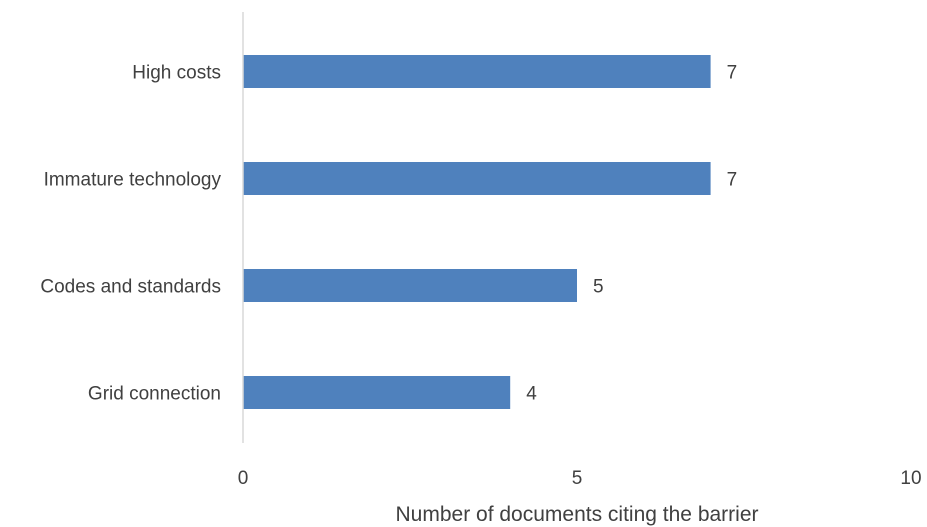 The width and height of the screenshot is (927, 527). Describe the element at coordinates (531, 394) in the screenshot. I see `data-label: 4` at that location.